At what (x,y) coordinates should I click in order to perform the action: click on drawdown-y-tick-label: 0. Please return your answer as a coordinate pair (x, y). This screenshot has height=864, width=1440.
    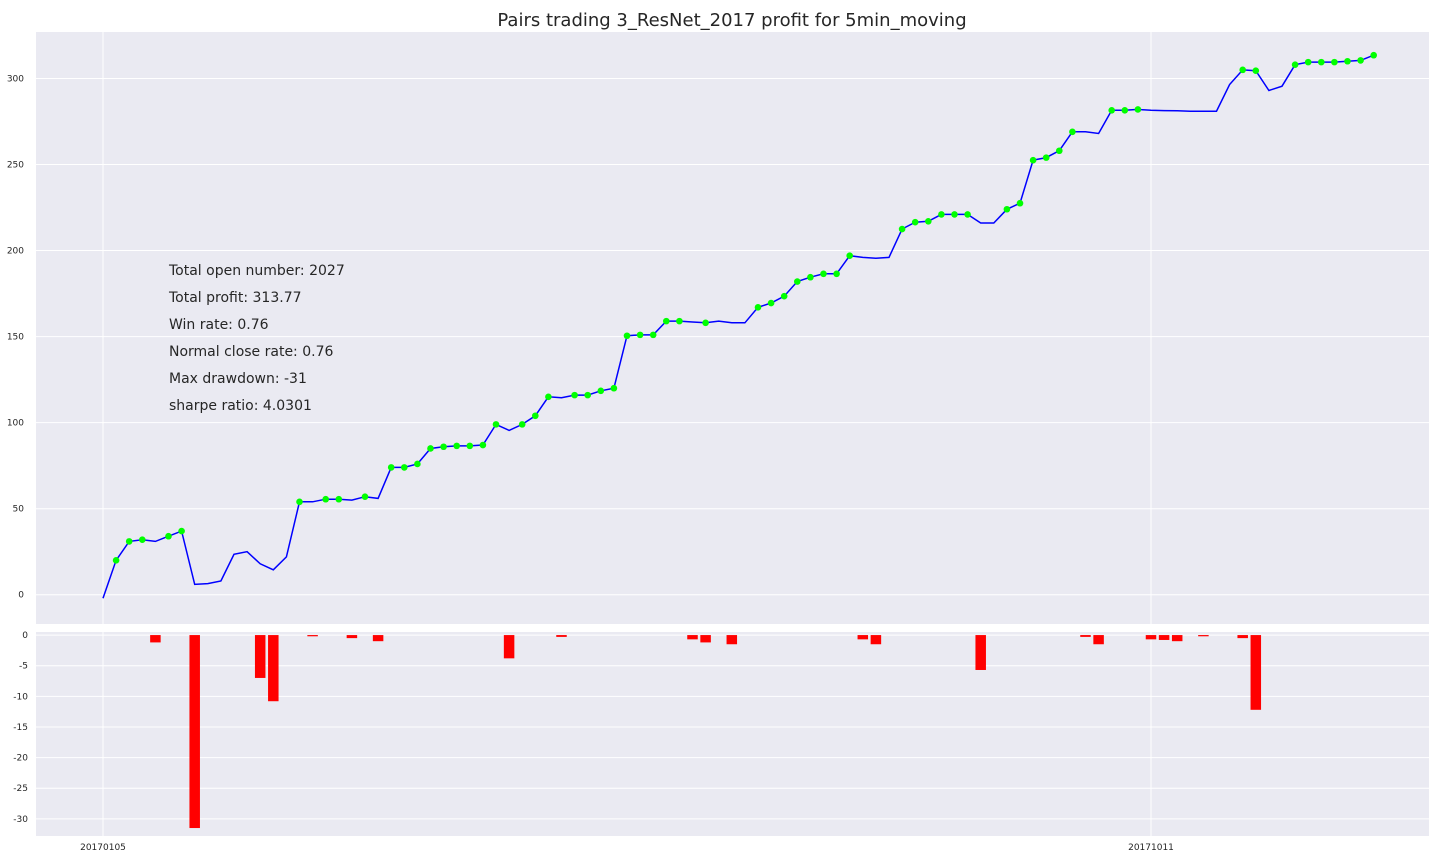
    Looking at the image, I should click on (25, 636).